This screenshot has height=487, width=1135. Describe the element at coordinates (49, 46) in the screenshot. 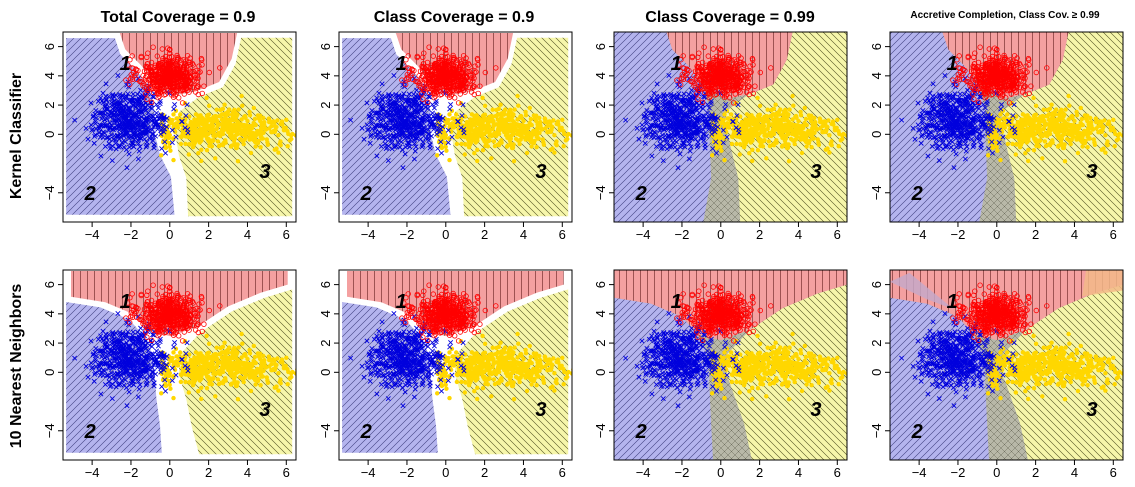

I see `y-tick-label: 6` at that location.